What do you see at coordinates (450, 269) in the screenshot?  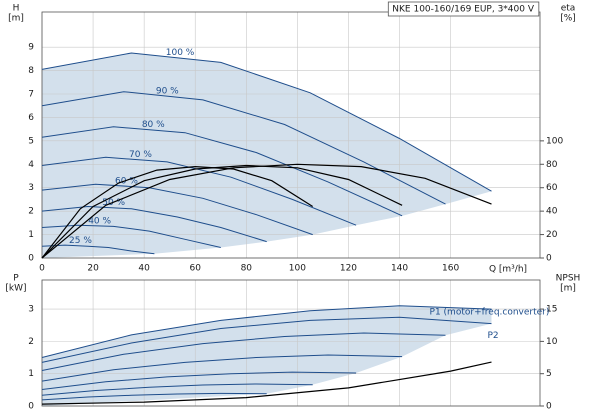 I see `x-tick-label: 160` at bounding box center [450, 269].